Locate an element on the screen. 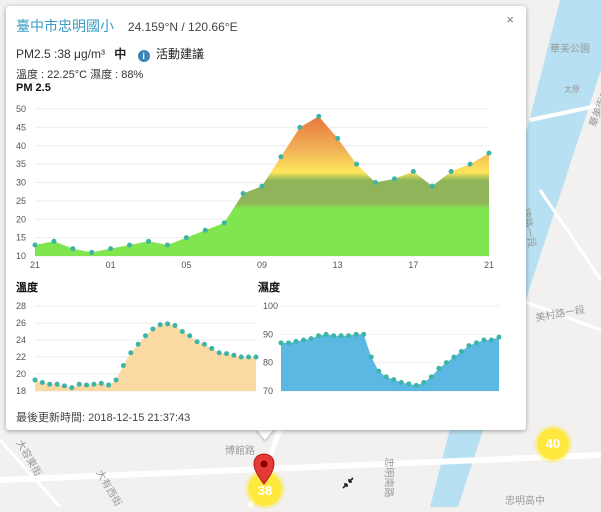 Image resolution: width=601 pixels, height=512 pixels. x-tick-label: 05 is located at coordinates (186, 265).